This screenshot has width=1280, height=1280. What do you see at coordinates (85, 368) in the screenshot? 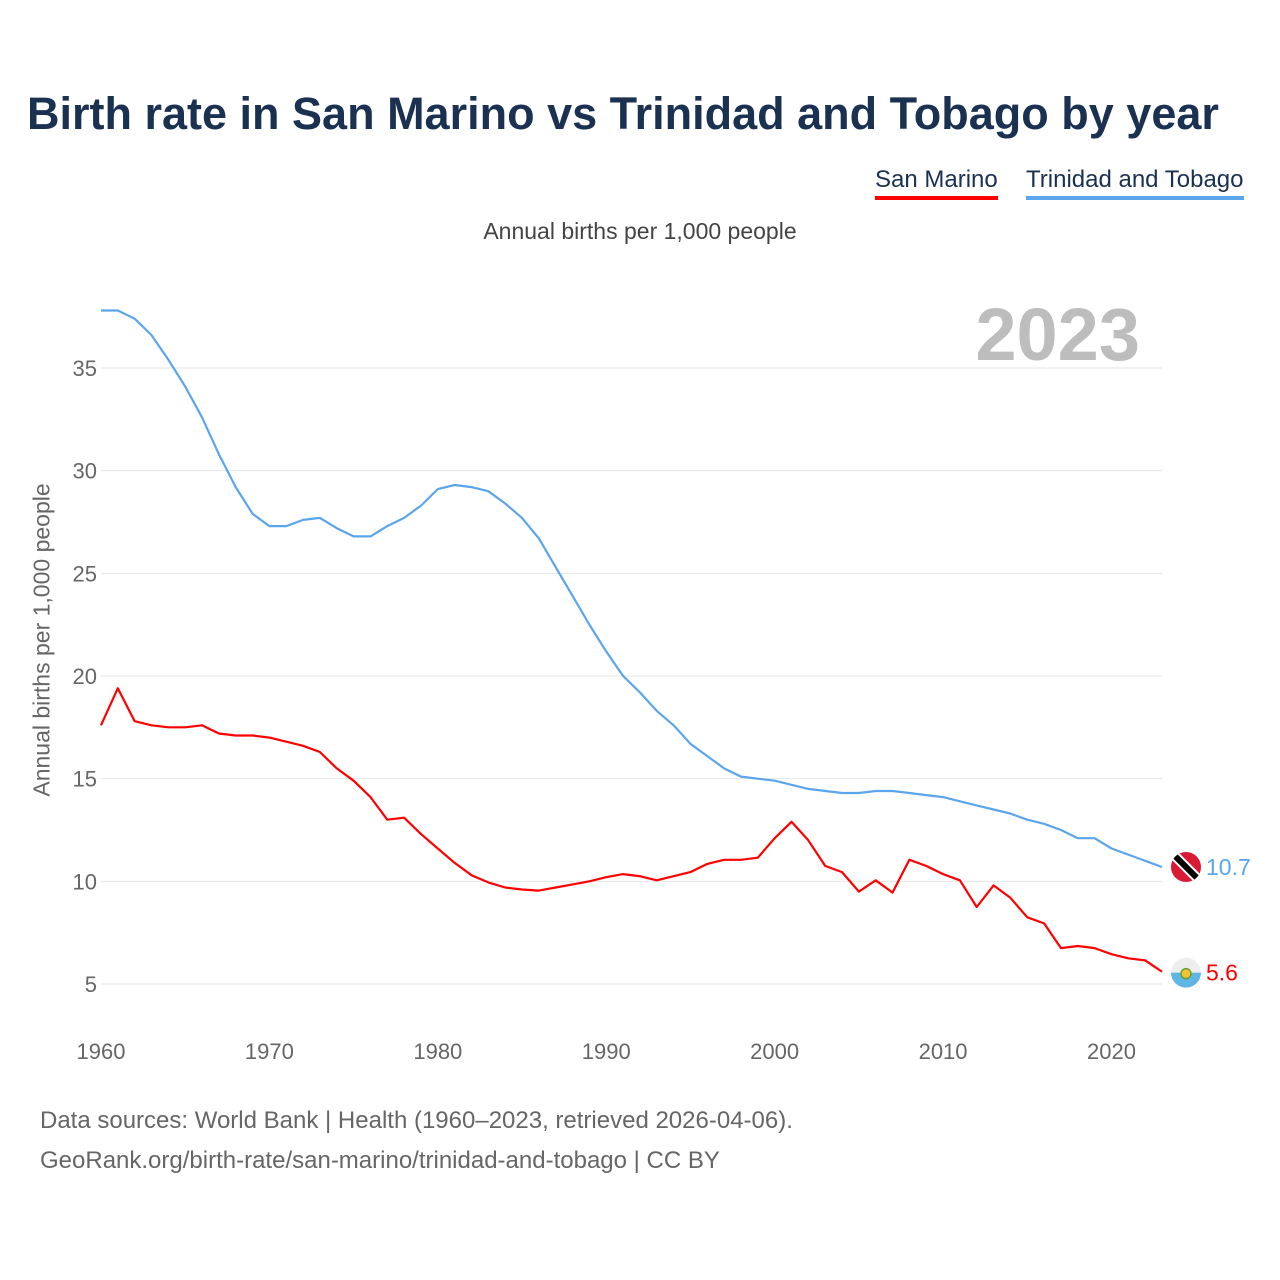
I see `y-tick-label: 35` at bounding box center [85, 368].